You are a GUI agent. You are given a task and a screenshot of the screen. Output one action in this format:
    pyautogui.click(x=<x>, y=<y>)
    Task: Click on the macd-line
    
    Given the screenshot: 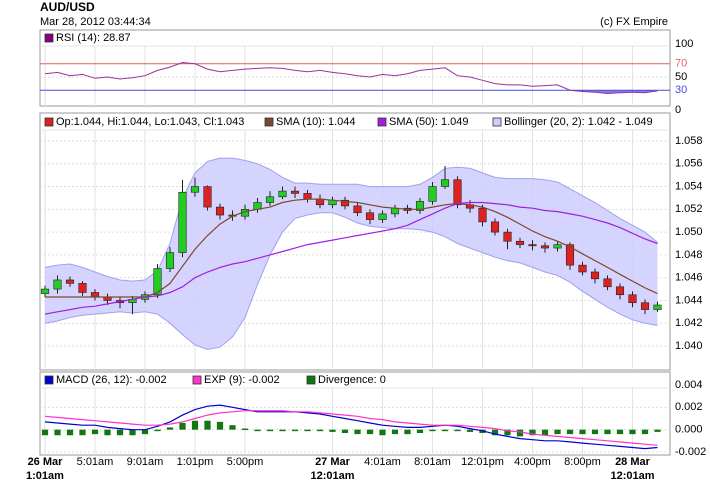 What is the action you would take?
    pyautogui.click(x=351, y=427)
    